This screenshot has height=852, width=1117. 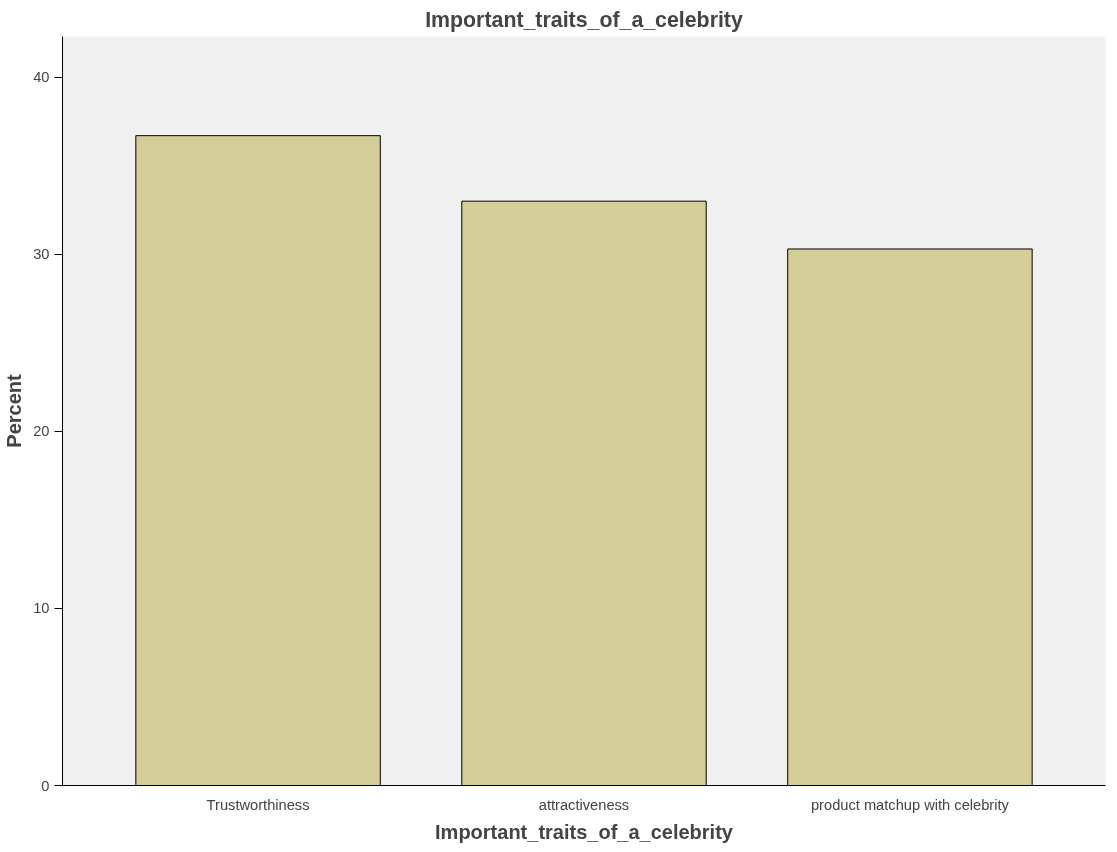 I want to click on x-tick-label: attractiveness, so click(x=584, y=804).